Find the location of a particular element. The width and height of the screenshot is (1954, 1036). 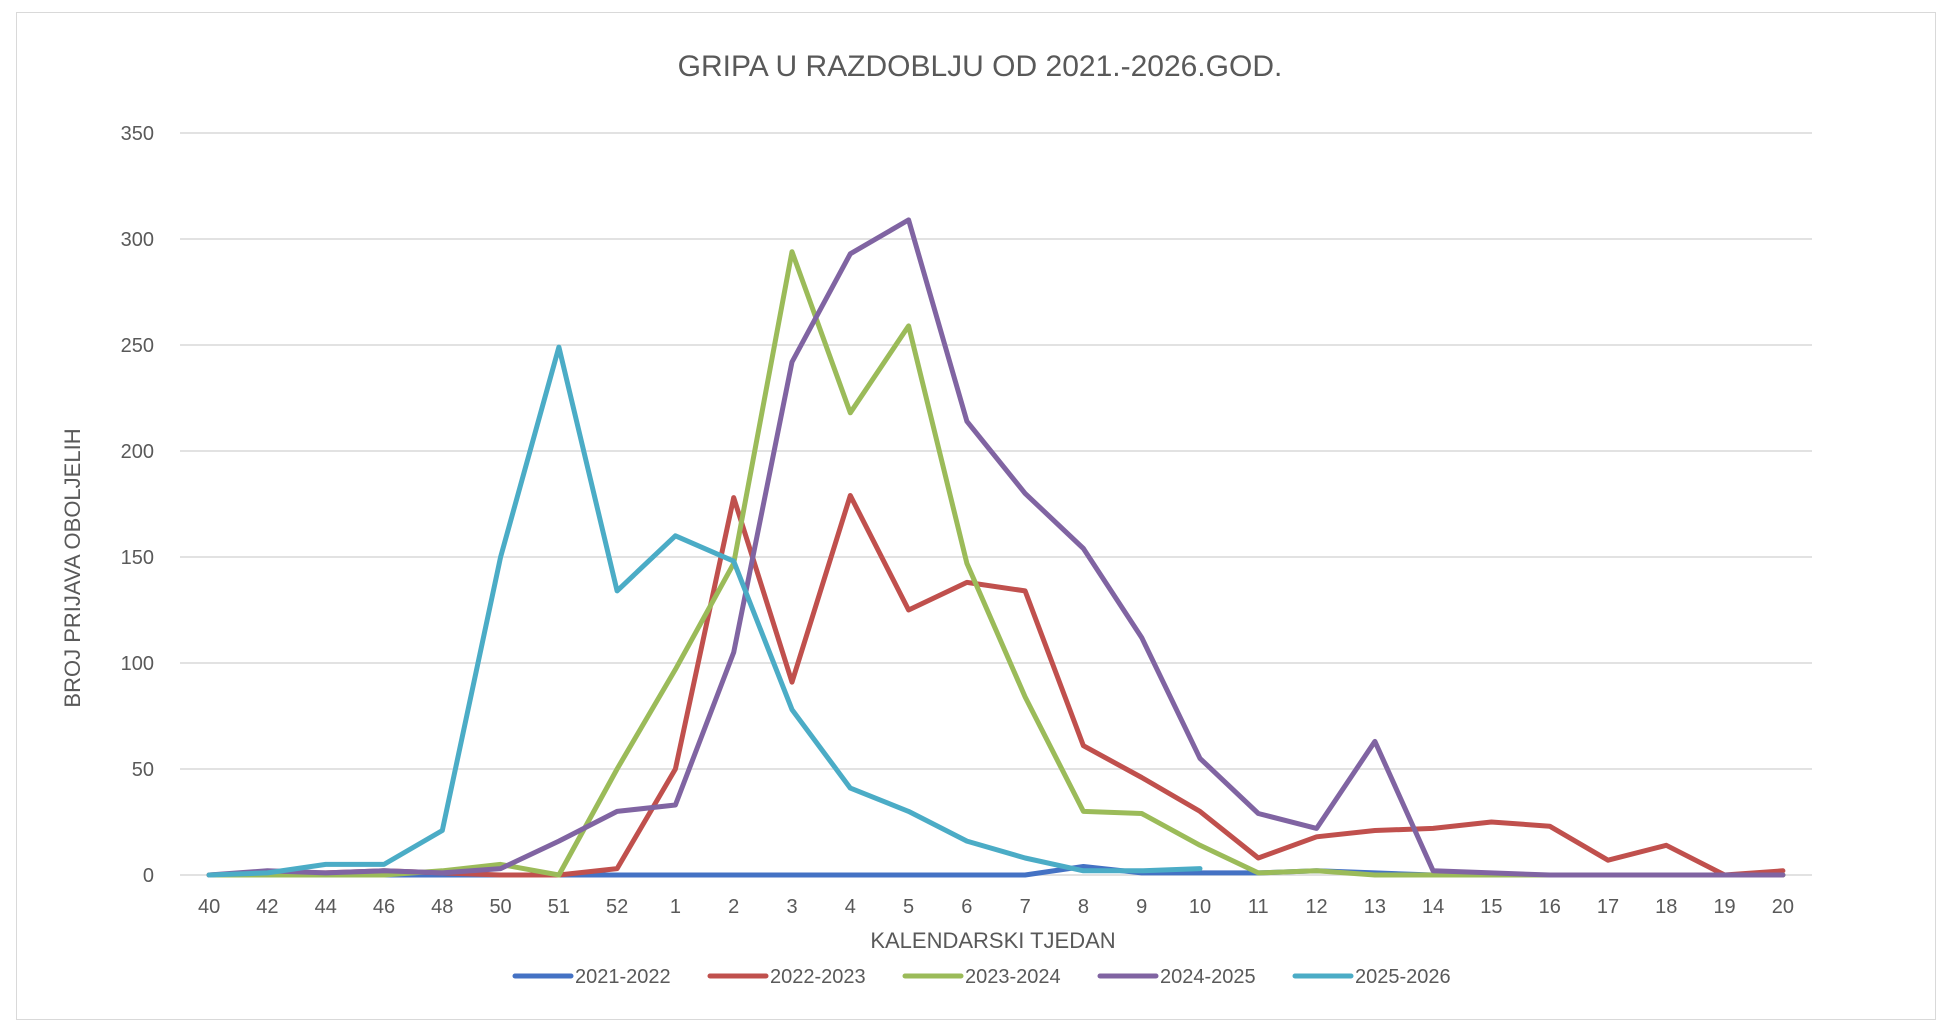

x-tick-label: 7 is located at coordinates (1025, 907).